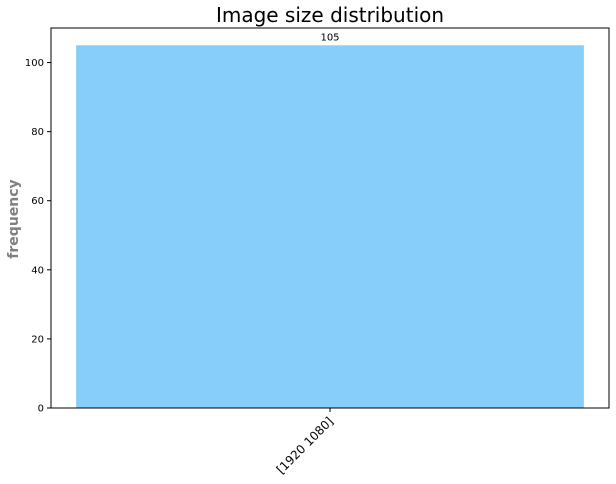 The image size is (616, 484). What do you see at coordinates (37, 339) in the screenshot?
I see `y-tick-label: 20` at bounding box center [37, 339].